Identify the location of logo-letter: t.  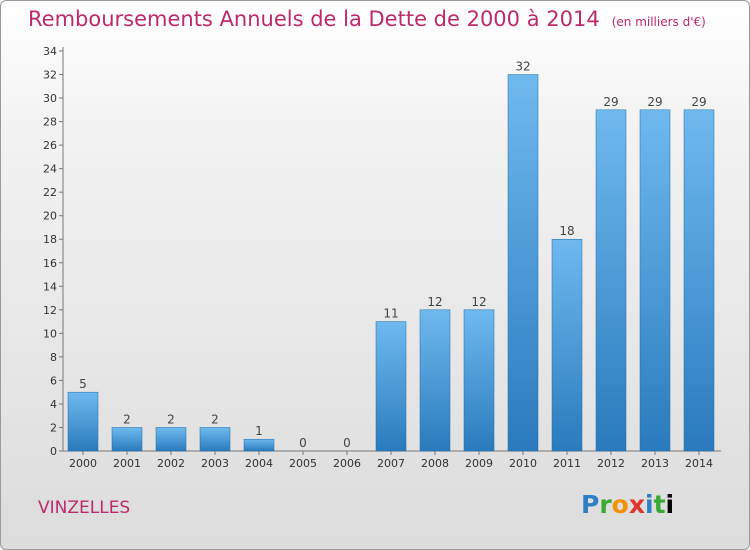
(659, 504).